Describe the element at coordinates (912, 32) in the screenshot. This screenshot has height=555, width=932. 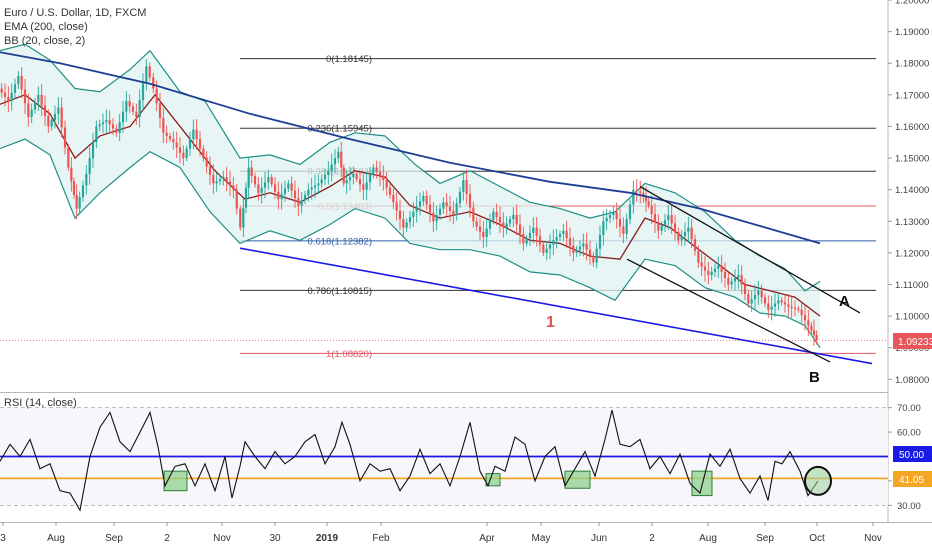
I see `price-tick-label: 1.19000` at that location.